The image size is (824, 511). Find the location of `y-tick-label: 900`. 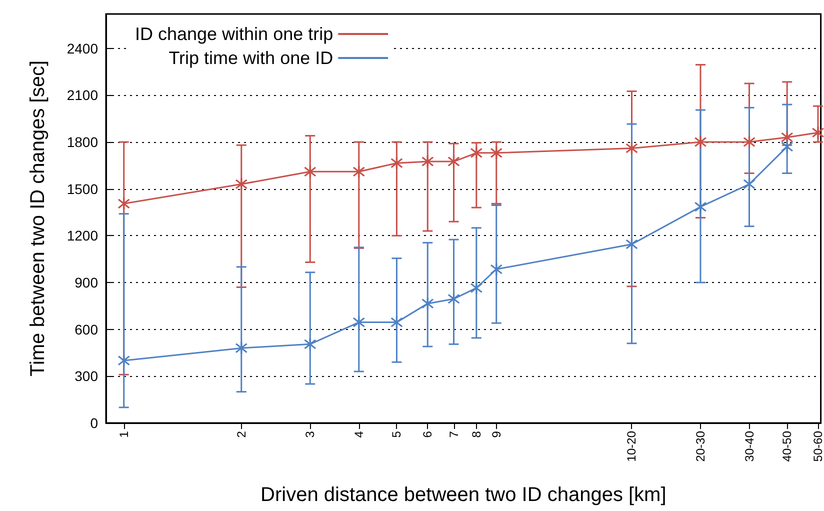

y-tick-label: 900 is located at coordinates (86, 282).